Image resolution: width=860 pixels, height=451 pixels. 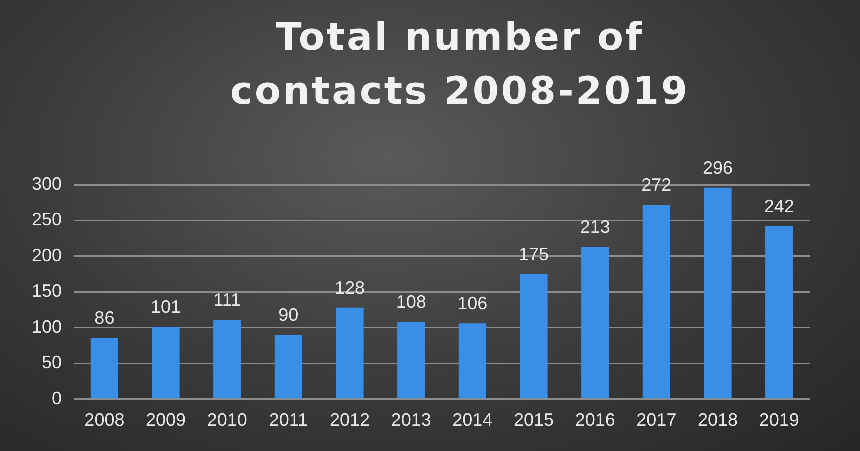 I want to click on data-label: 101, so click(x=166, y=307).